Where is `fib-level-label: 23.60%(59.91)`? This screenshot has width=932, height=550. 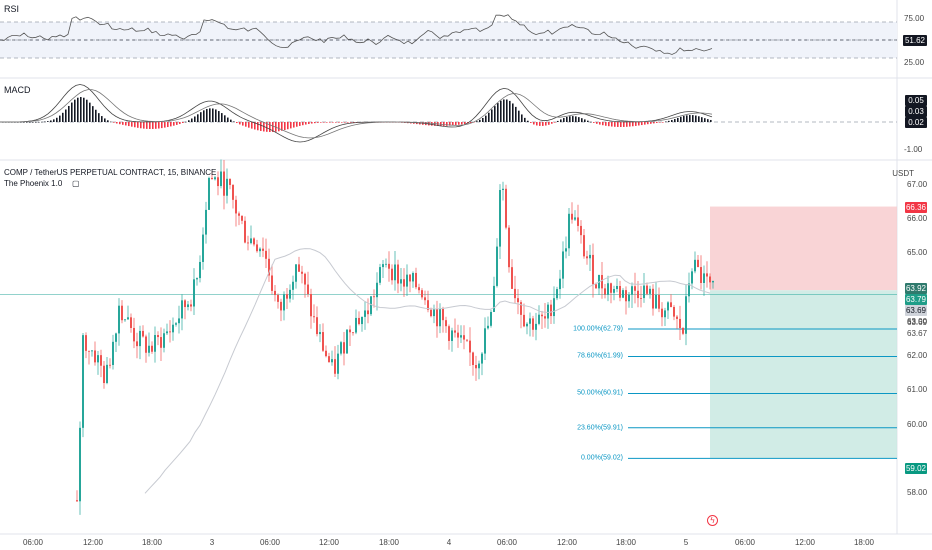
fib-level-label: 23.60%(59.91) is located at coordinates (600, 428).